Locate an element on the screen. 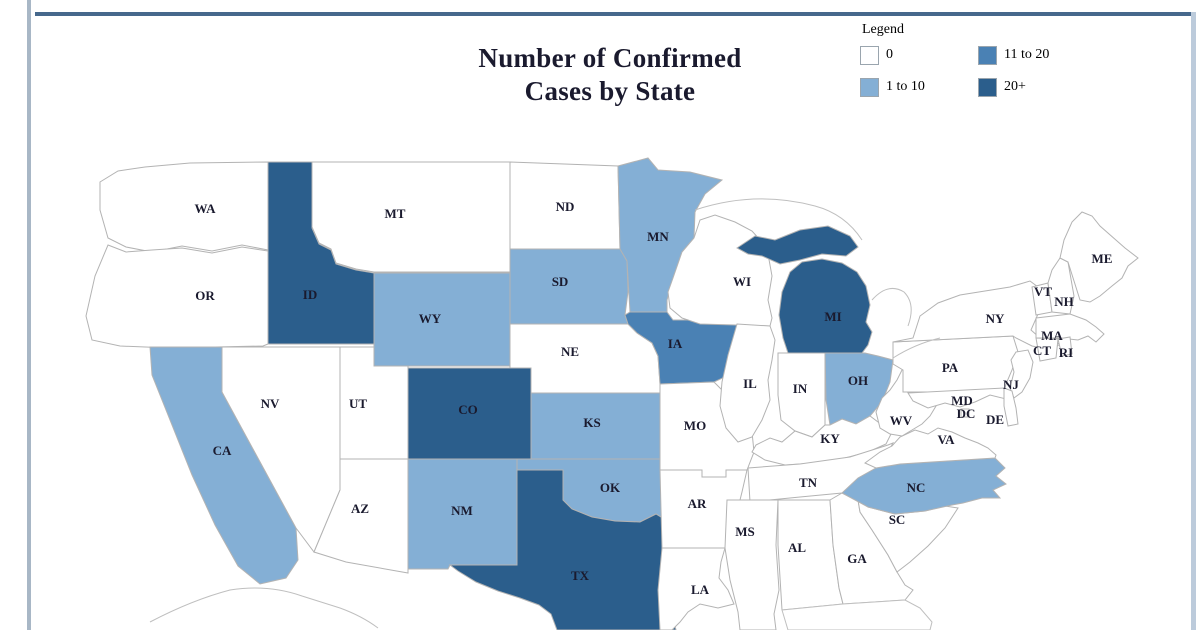 The image size is (1200, 630). state-label-ga: GA is located at coordinates (857, 558).